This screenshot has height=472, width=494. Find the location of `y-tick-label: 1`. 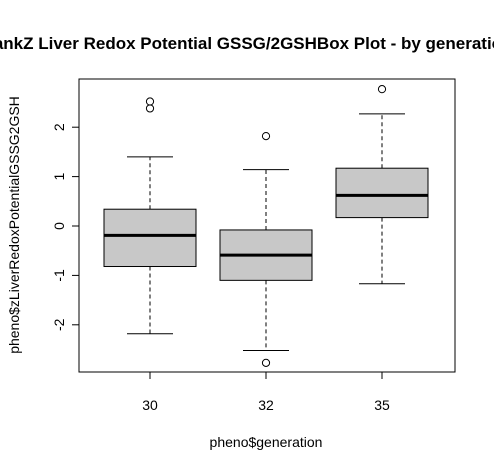

y-tick-label: 1 is located at coordinates (59, 176).